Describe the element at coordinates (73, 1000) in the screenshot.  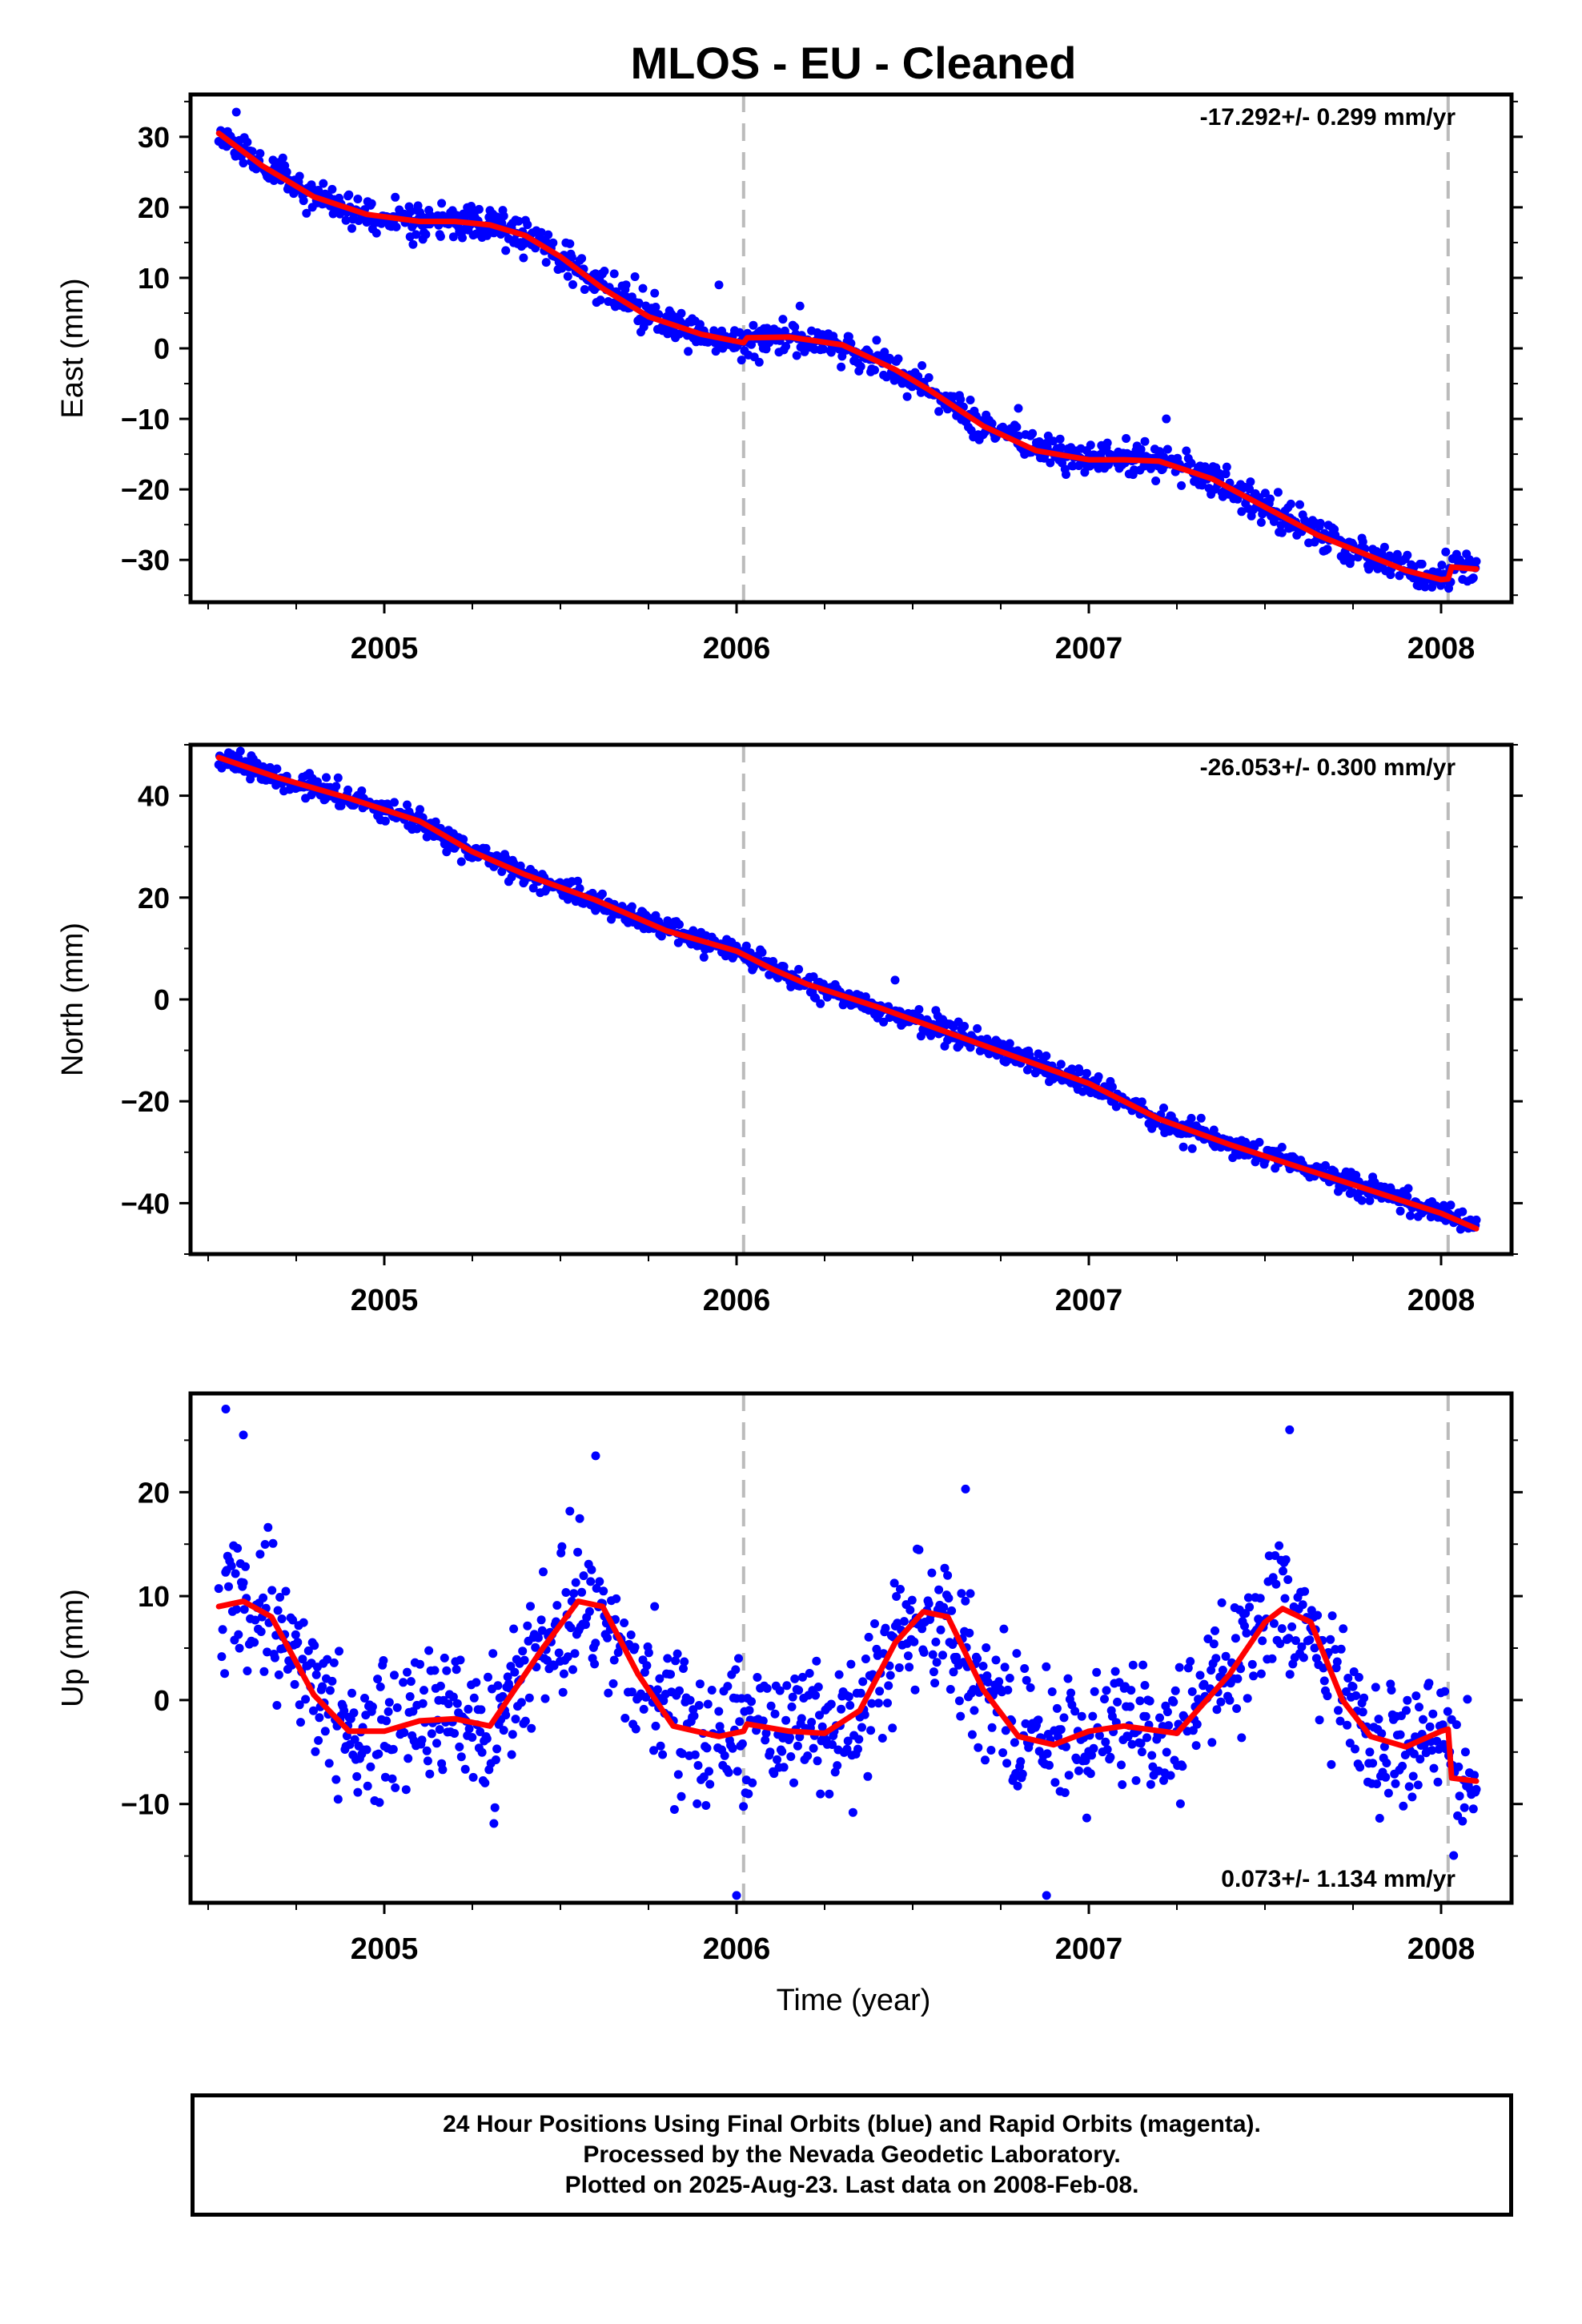
I see `north-y-axis-label: North (mm)` at that location.